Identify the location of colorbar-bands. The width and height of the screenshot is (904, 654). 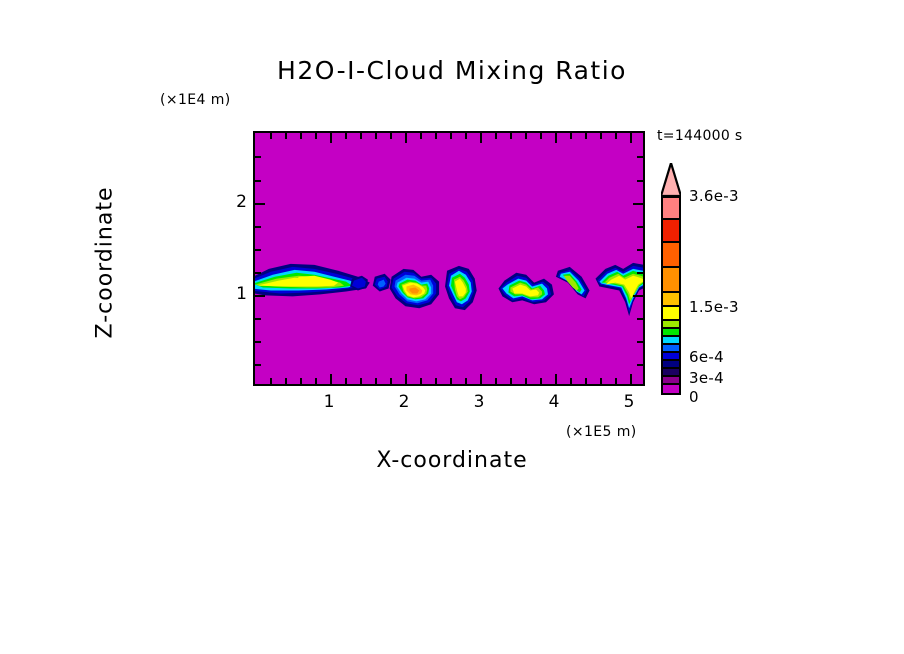
(671, 295).